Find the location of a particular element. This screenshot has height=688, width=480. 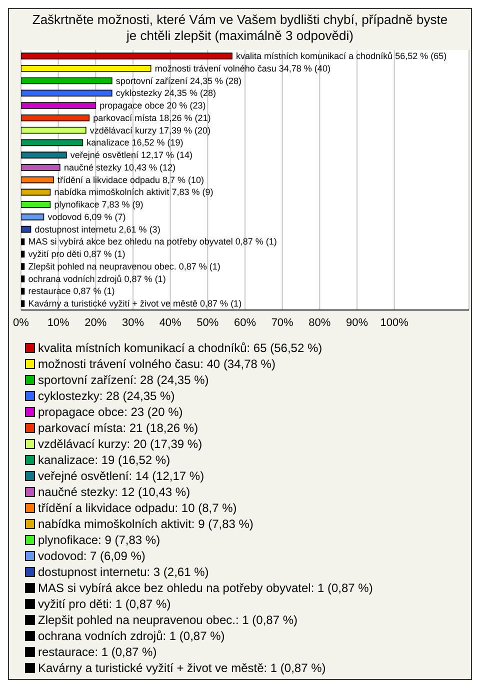

data-label: naučné stezky 10,43 % (12) is located at coordinates (120, 167).